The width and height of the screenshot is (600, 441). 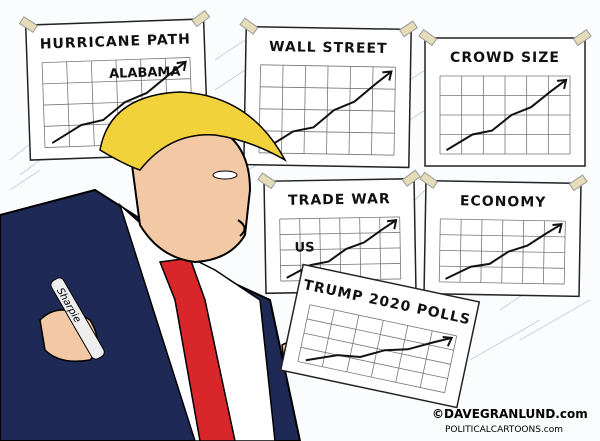 I want to click on chart-title: ECONOMY, so click(x=503, y=202).